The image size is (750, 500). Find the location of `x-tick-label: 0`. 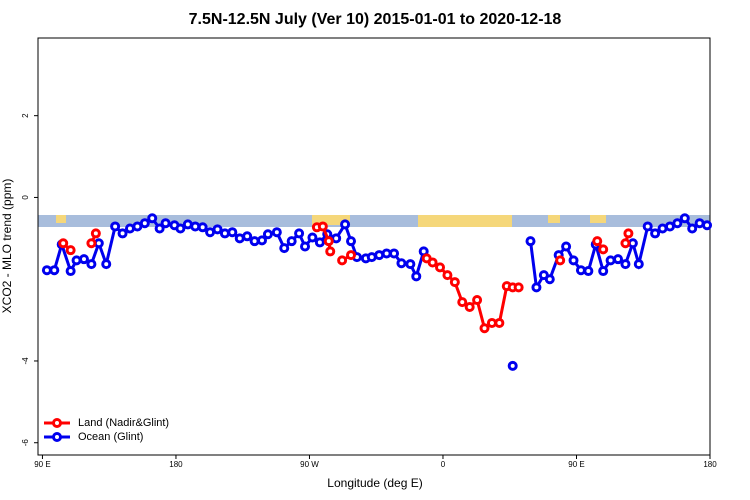

x-tick-label: 0 is located at coordinates (443, 464).